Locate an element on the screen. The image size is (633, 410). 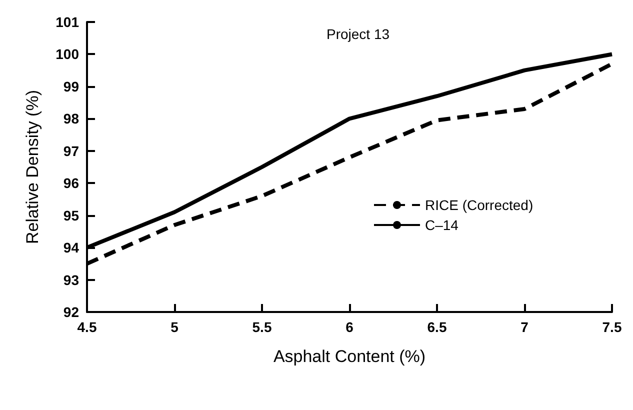
x-tick-label: 4.5 is located at coordinates (87, 327).